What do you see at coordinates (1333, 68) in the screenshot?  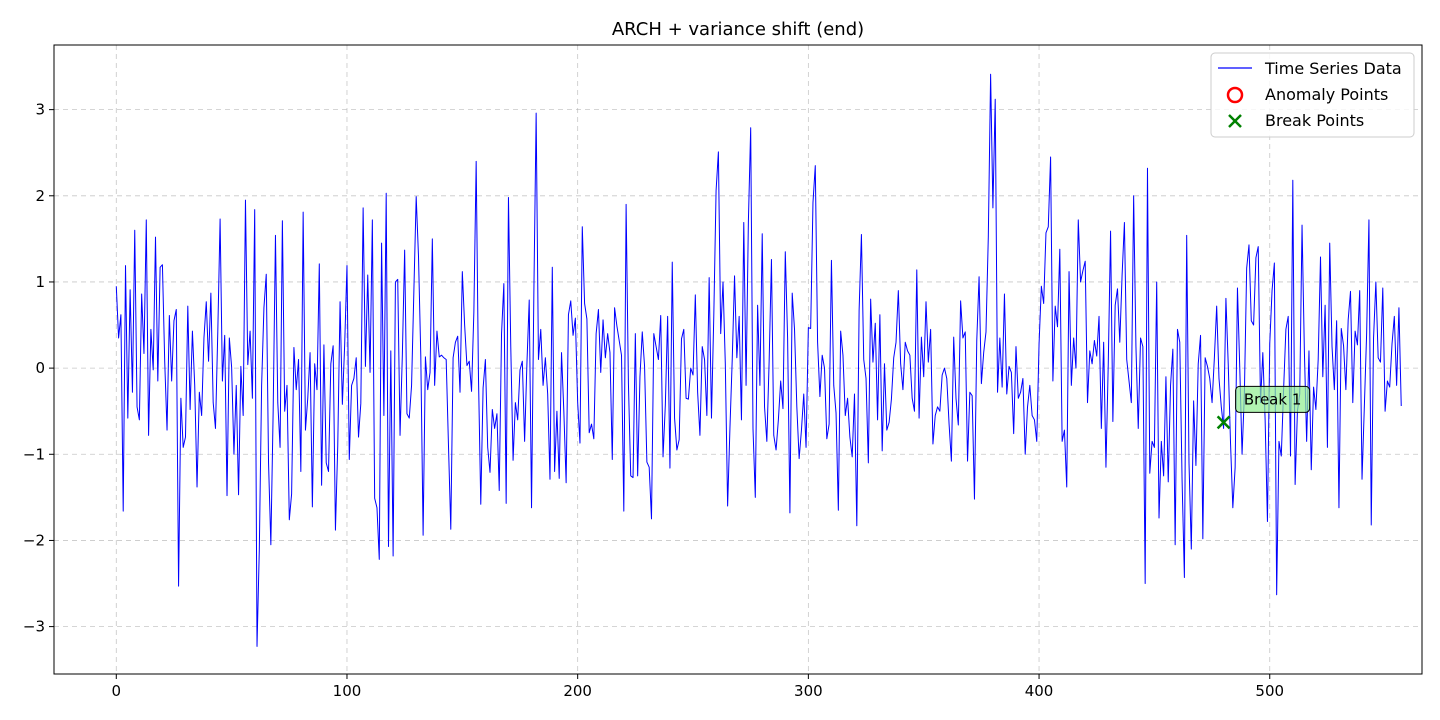 I see `legend-label: Time Series Data` at bounding box center [1333, 68].